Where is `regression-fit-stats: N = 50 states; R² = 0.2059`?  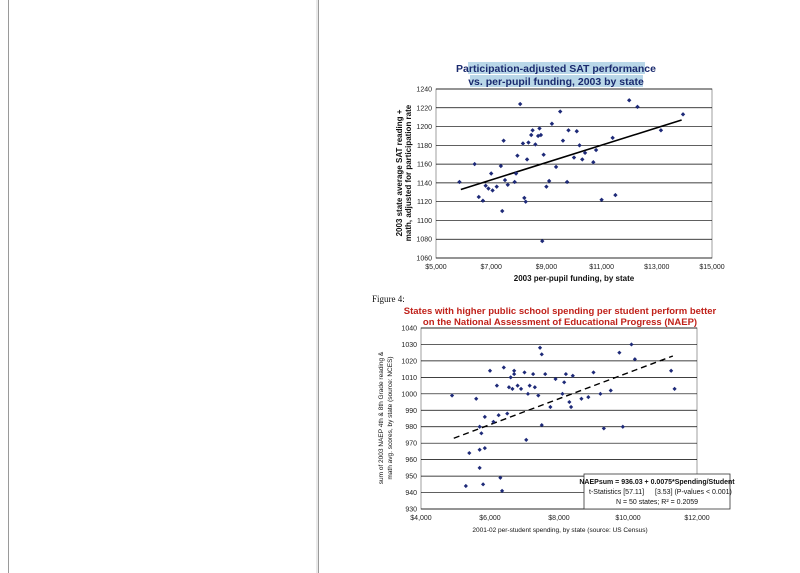 regression-fit-stats: N = 50 states; R² = 0.2059 is located at coordinates (657, 502).